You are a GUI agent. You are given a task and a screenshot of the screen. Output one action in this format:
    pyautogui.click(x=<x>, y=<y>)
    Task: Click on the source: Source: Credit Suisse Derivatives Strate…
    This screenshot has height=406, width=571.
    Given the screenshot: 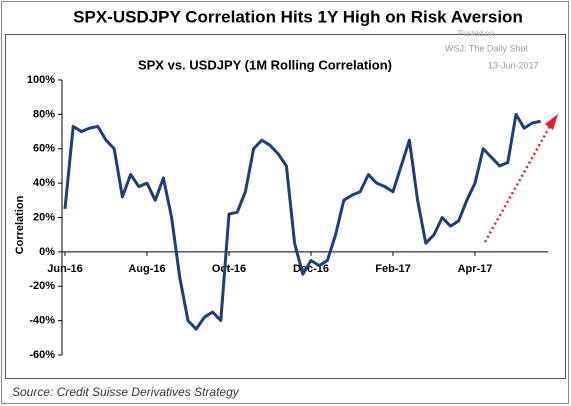 What is the action you would take?
    pyautogui.click(x=126, y=392)
    